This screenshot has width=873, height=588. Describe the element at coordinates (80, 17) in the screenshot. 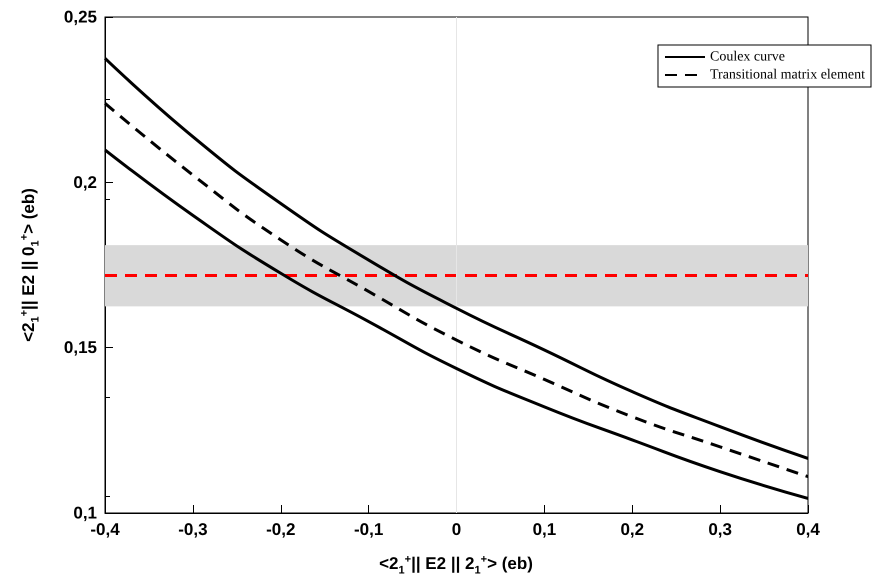

I see `y-tick-label: 0,25` at that location.